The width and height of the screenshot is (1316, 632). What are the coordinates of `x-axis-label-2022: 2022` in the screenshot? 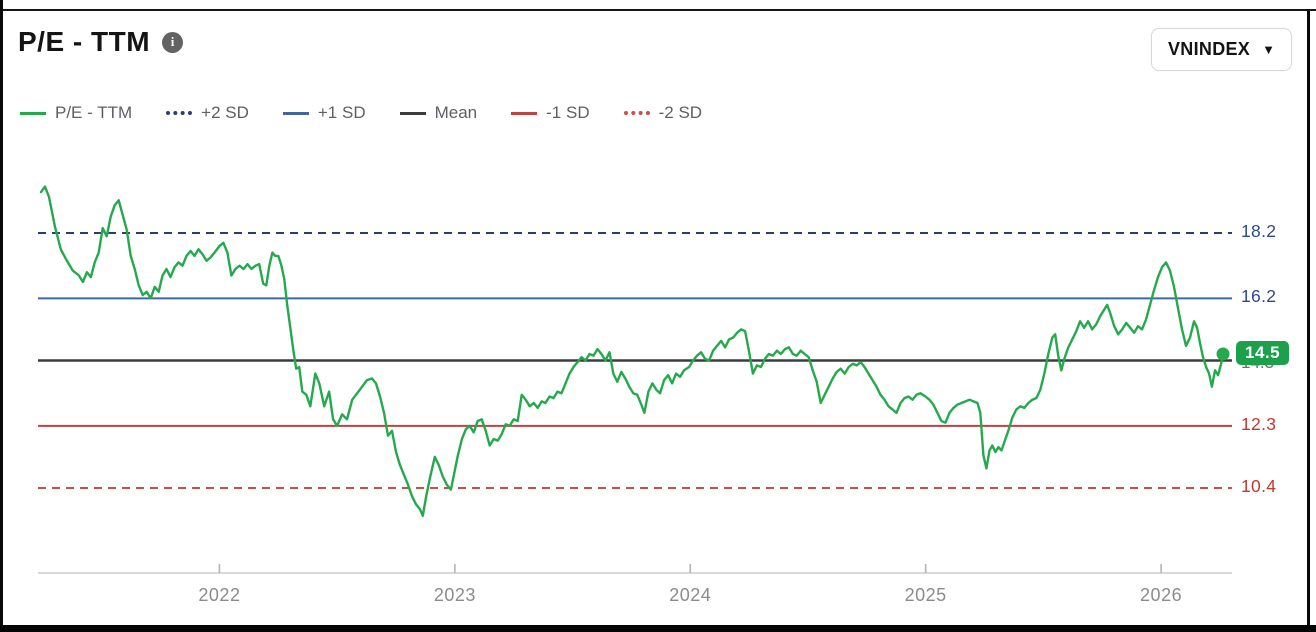 It's located at (219, 595).